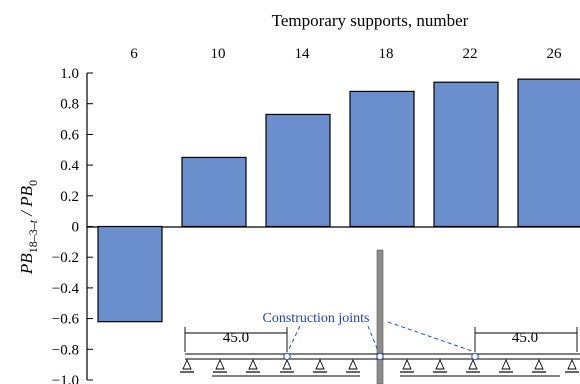  I want to click on y-tick-label: −0.4, so click(66, 289).